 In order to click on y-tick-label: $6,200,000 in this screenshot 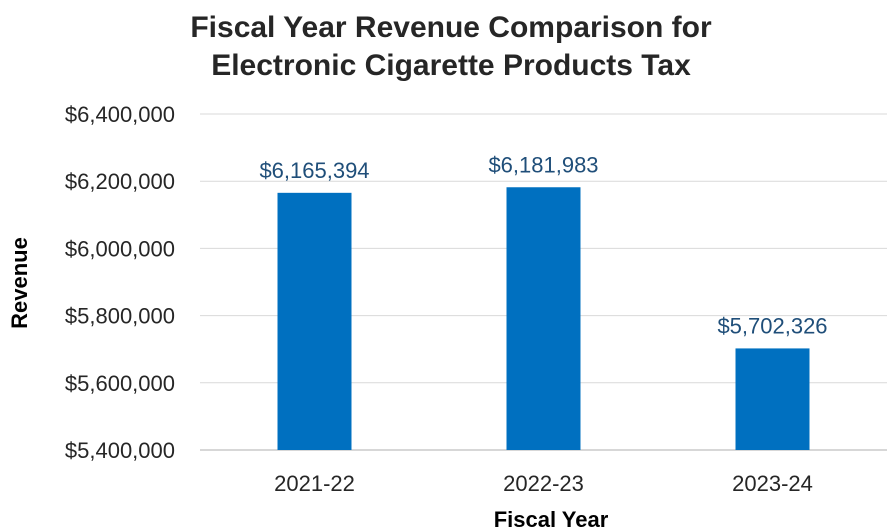, I will do `click(120, 181)`.